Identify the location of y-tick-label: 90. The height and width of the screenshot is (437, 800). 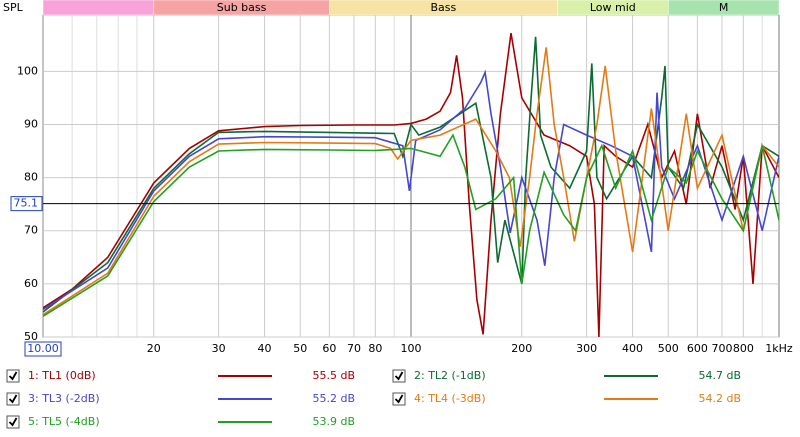
(31, 123).